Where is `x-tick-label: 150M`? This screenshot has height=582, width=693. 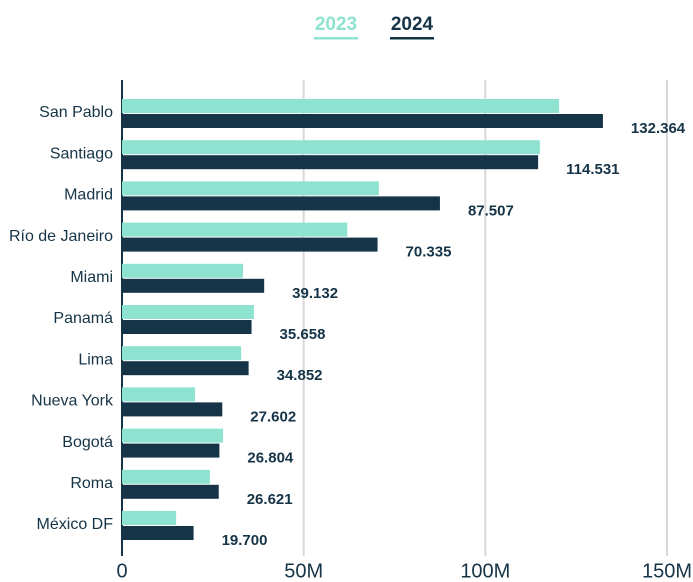
x-tick-label: 150M is located at coordinates (667, 571).